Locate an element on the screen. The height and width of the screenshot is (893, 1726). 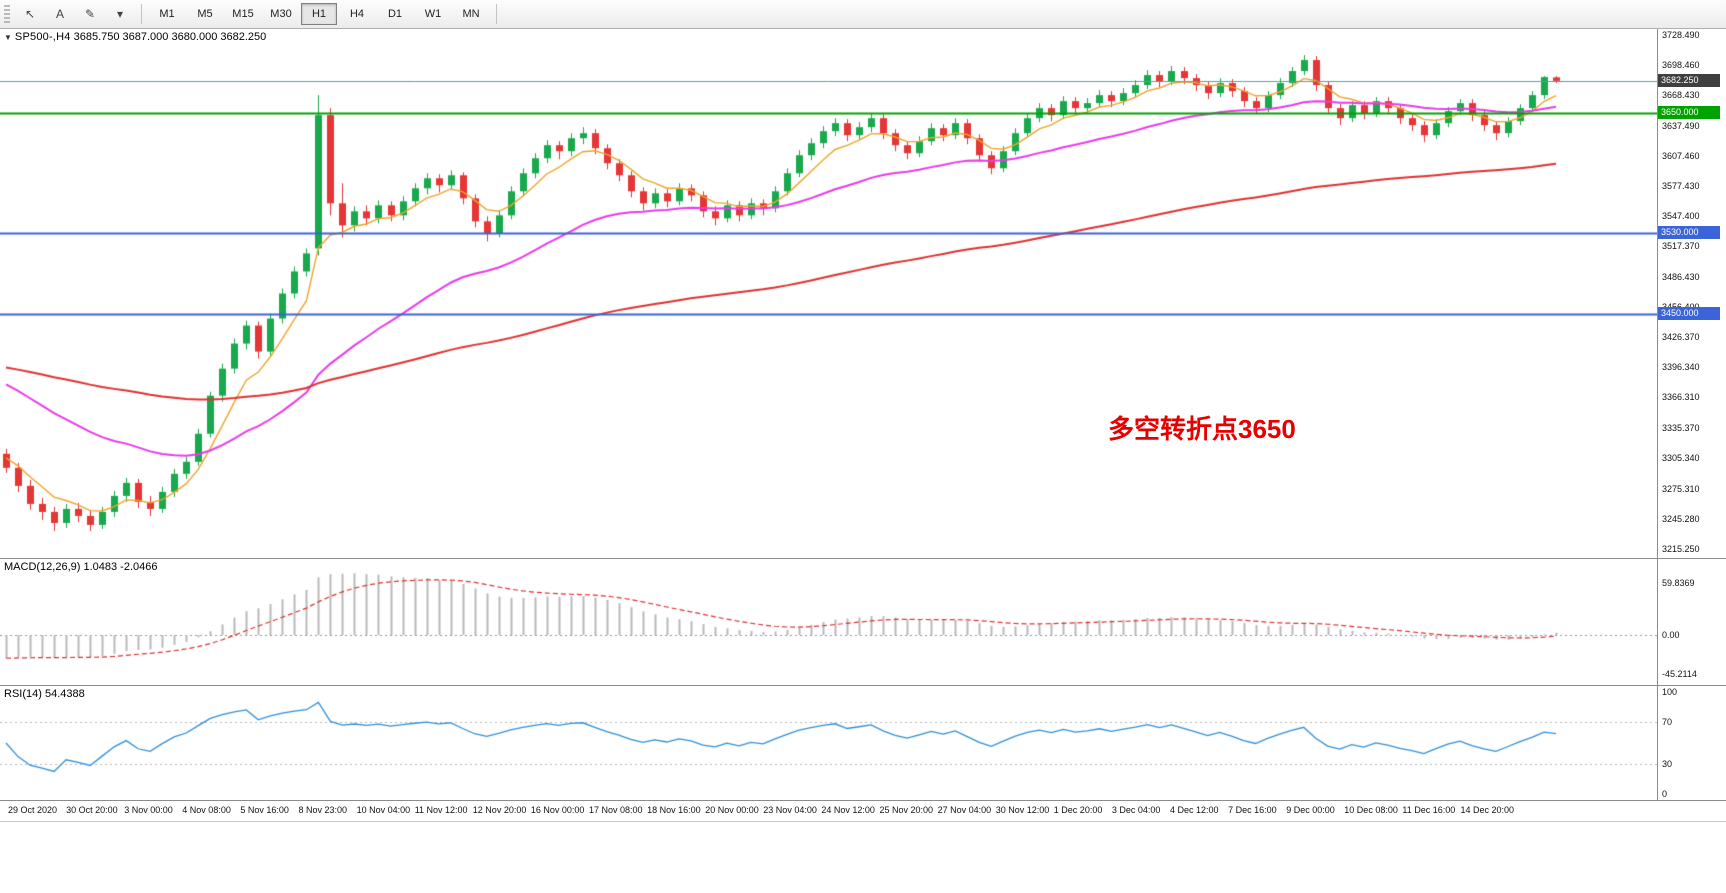
toolbar-grip is located at coordinates (7, 14).